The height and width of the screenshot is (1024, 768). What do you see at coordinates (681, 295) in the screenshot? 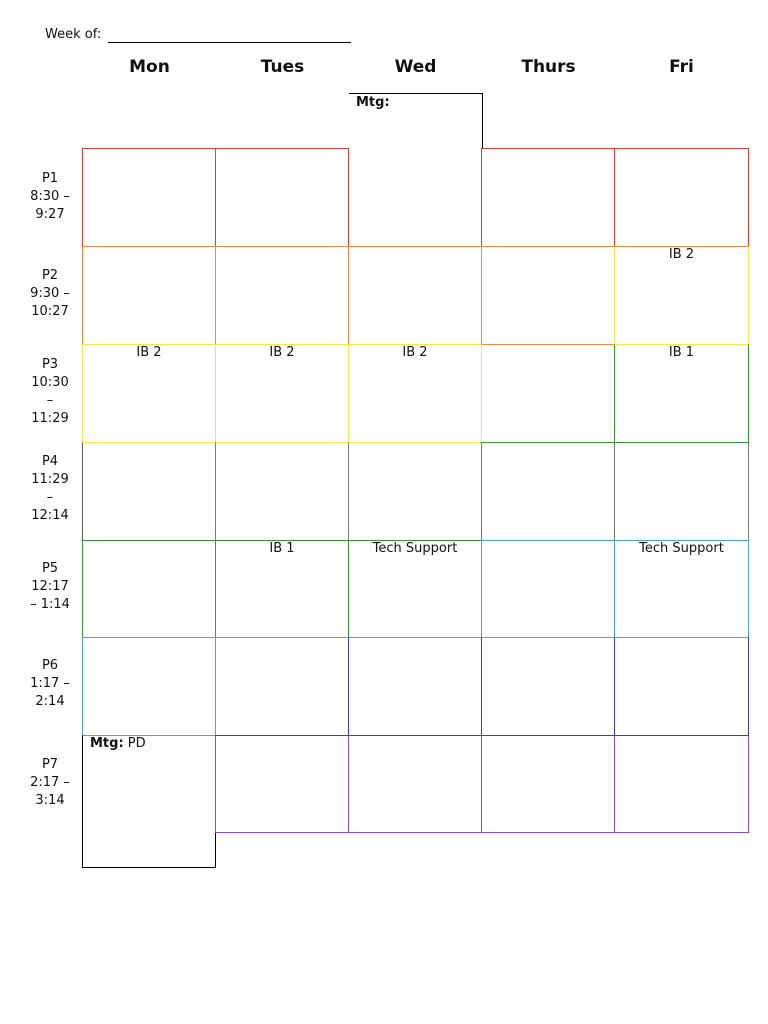
I see `cell-p2-fri: IB 2` at bounding box center [681, 295].